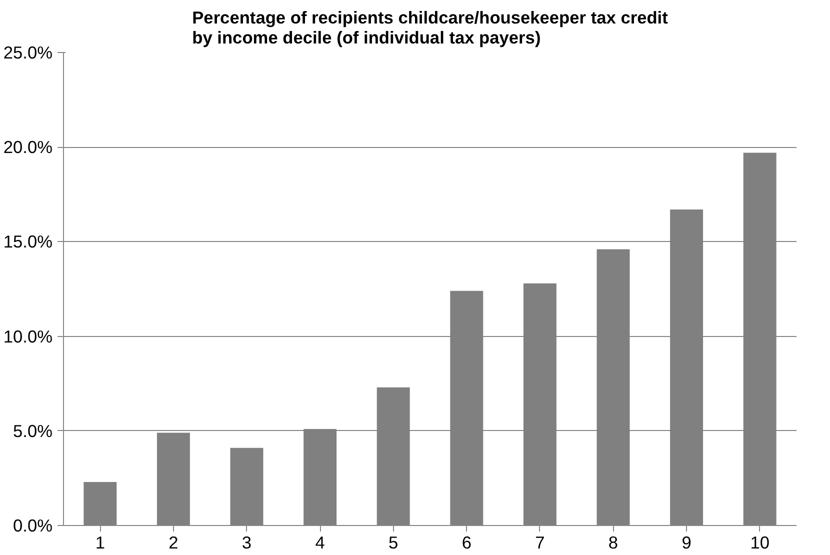 This screenshot has height=555, width=830. I want to click on x-tick-label: 4, so click(320, 542).